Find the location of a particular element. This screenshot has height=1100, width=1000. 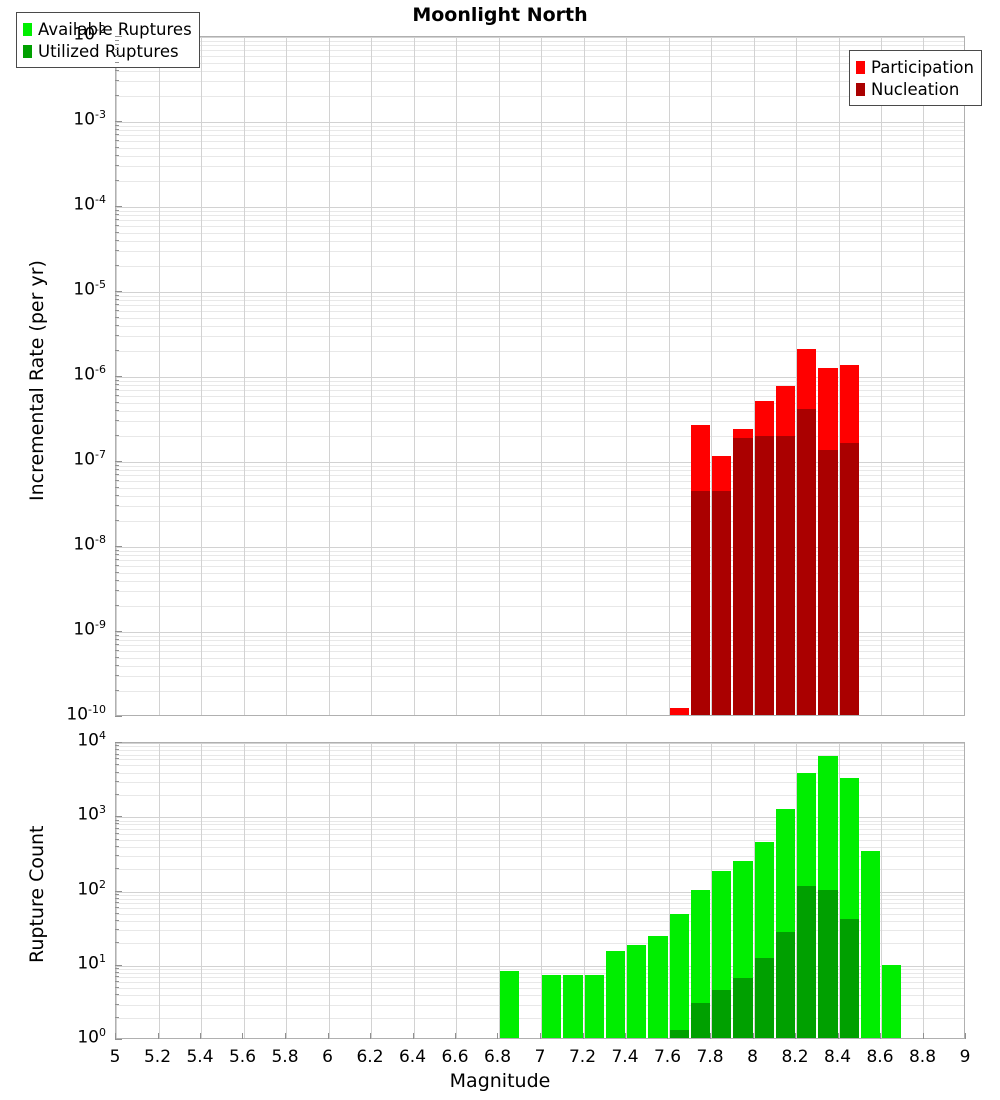

y-tick-label-top: 10⁻⁵ is located at coordinates (89, 289).